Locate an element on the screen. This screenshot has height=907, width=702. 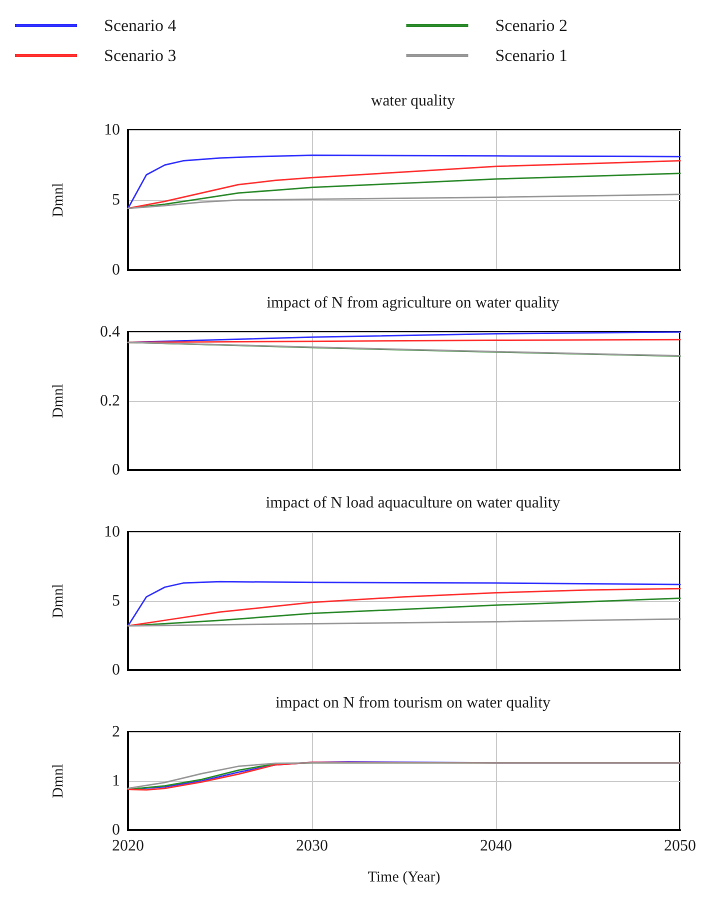
chart-title: water quality is located at coordinates (413, 101).